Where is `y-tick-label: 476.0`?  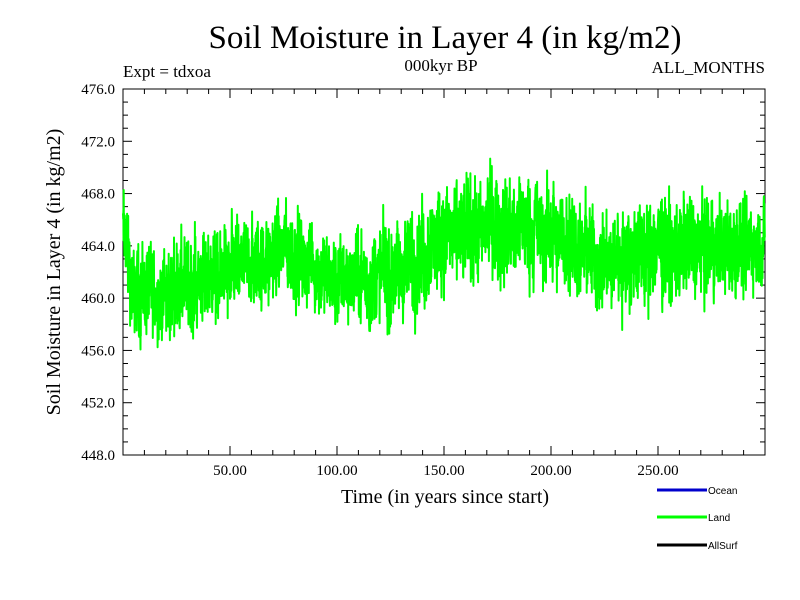 y-tick-label: 476.0 is located at coordinates (98, 90).